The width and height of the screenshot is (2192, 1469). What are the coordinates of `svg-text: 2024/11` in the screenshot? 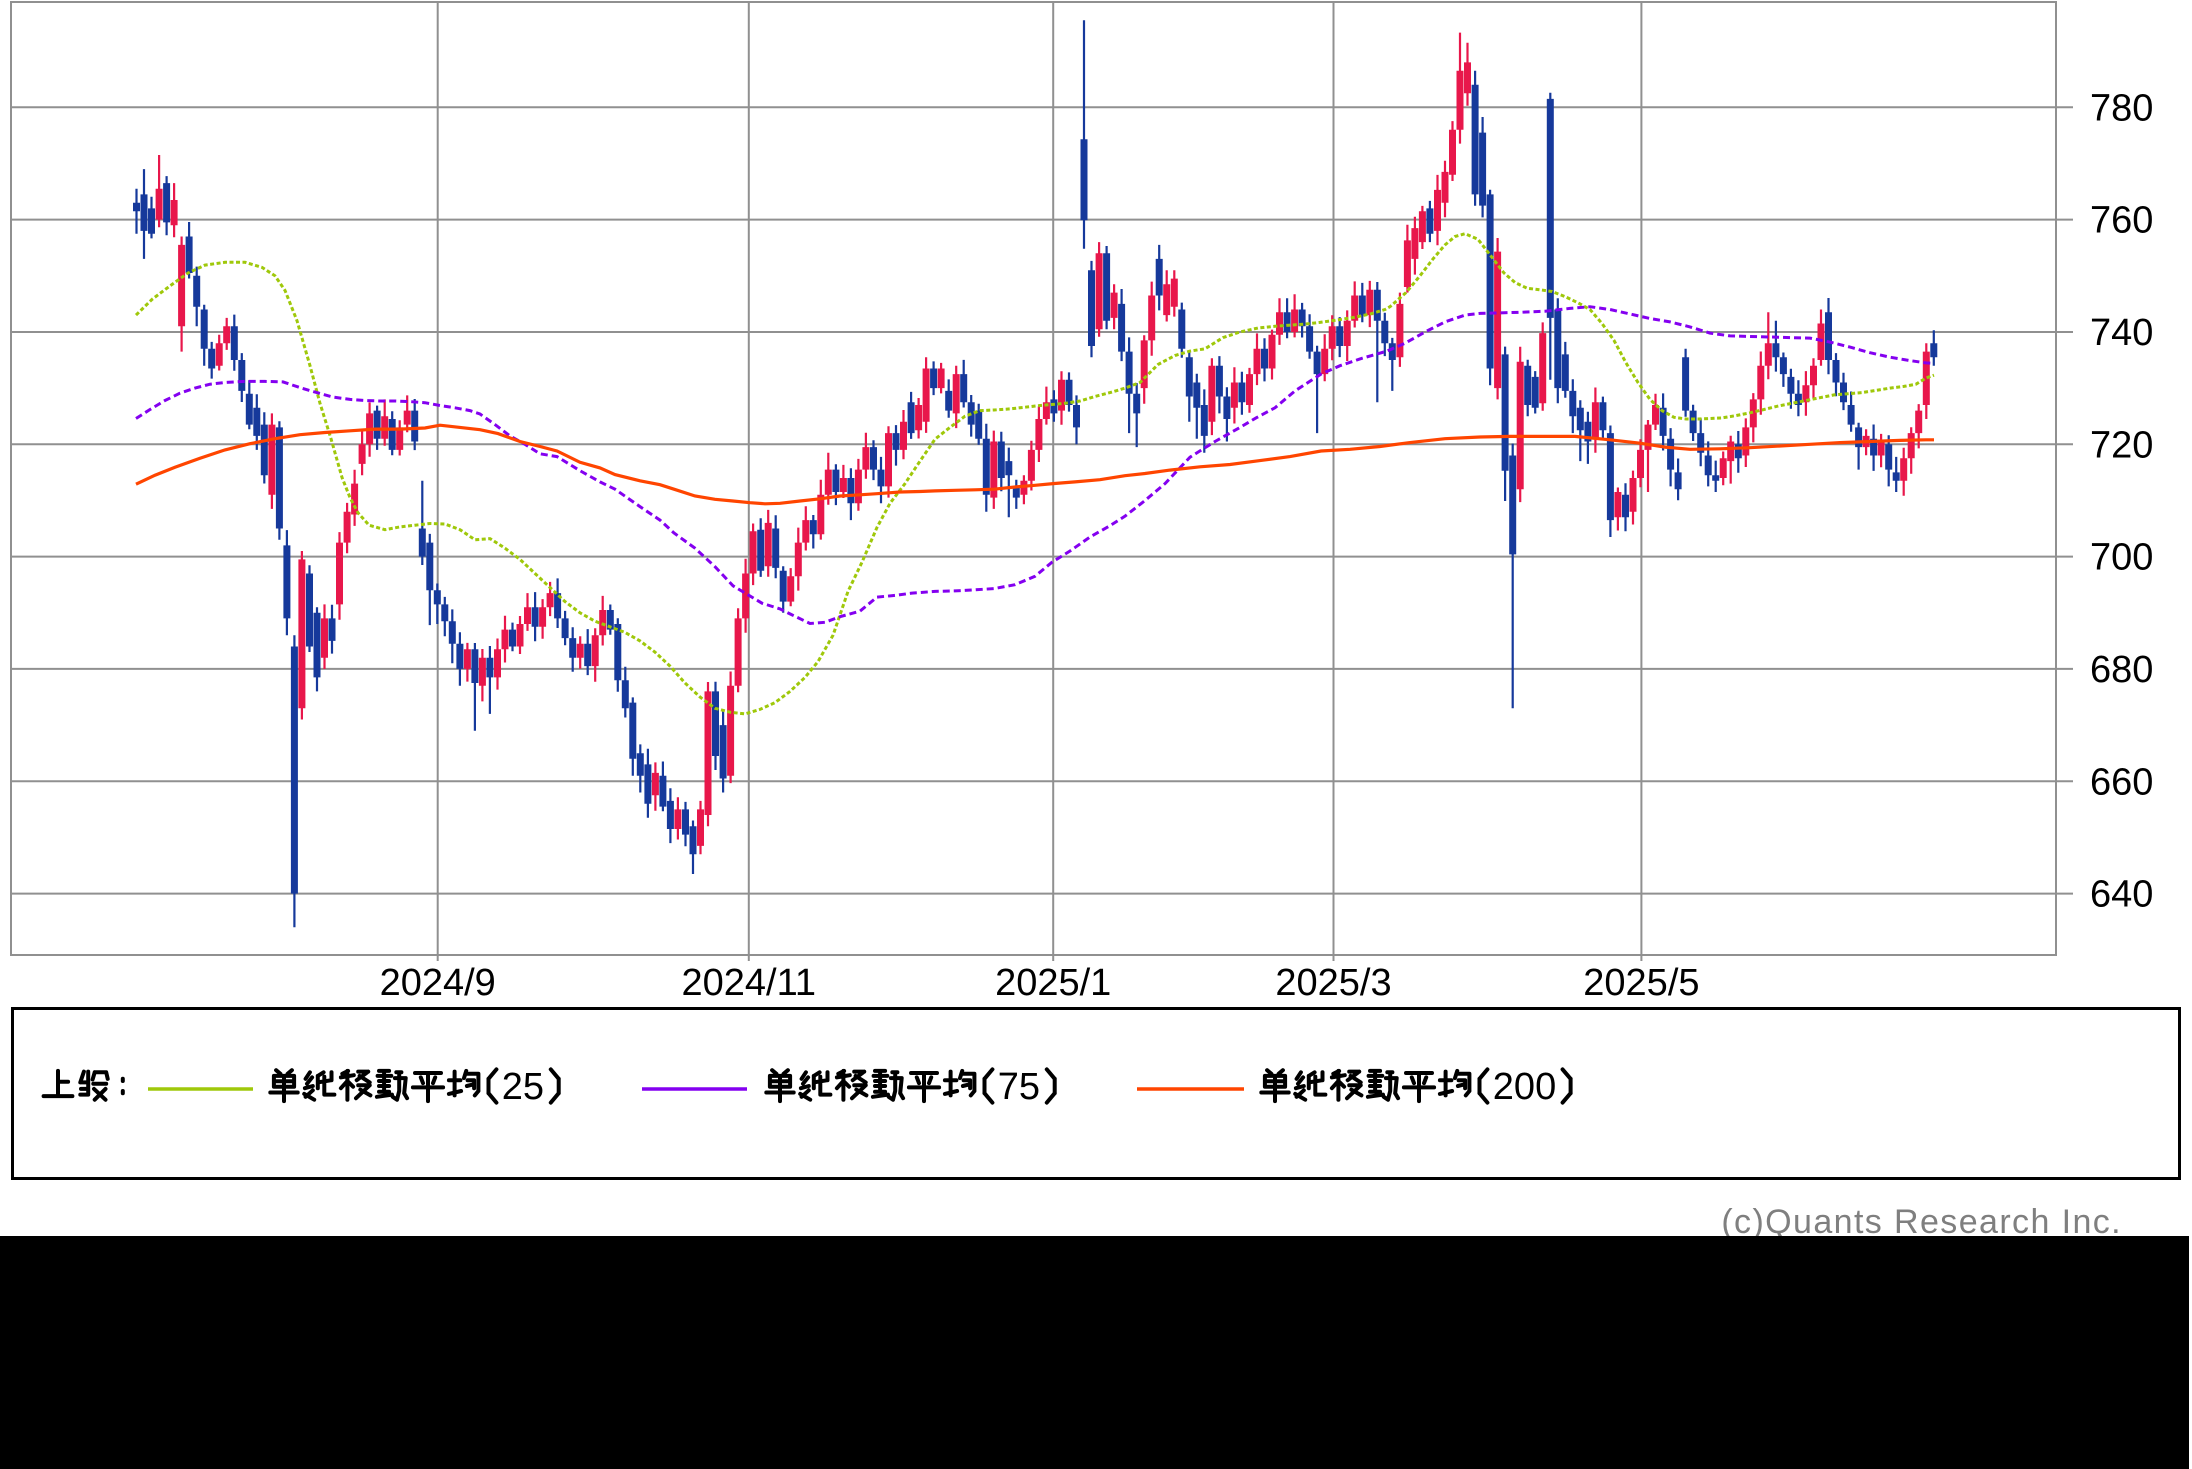 It's located at (749, 983).